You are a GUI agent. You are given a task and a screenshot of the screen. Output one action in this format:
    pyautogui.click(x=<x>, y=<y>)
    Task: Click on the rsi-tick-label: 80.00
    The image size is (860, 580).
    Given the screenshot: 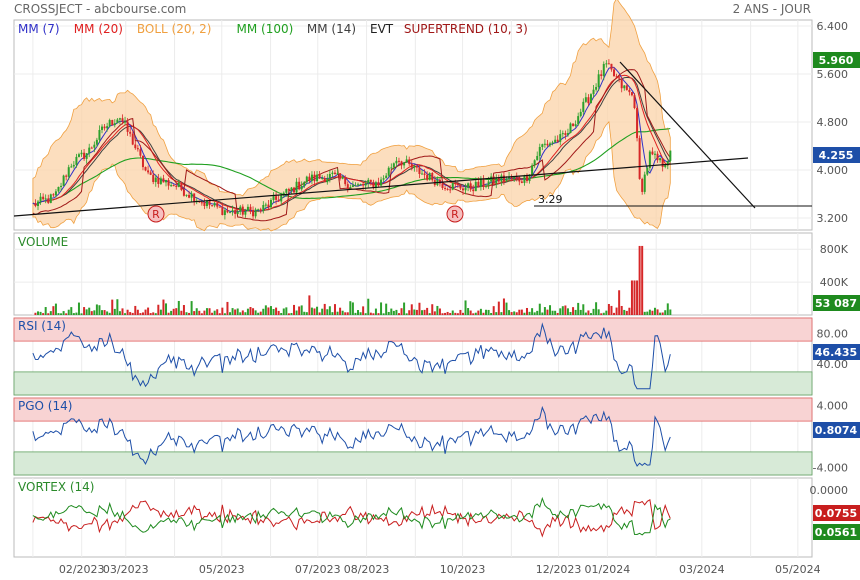 What is the action you would take?
    pyautogui.click(x=833, y=333)
    